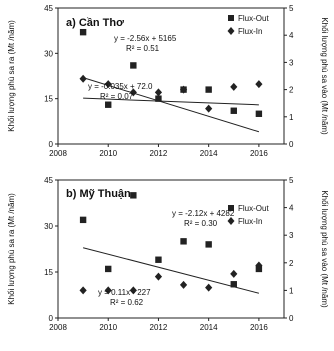  I want to click on panel-title: b) Mỹ Thuận, so click(98, 194).